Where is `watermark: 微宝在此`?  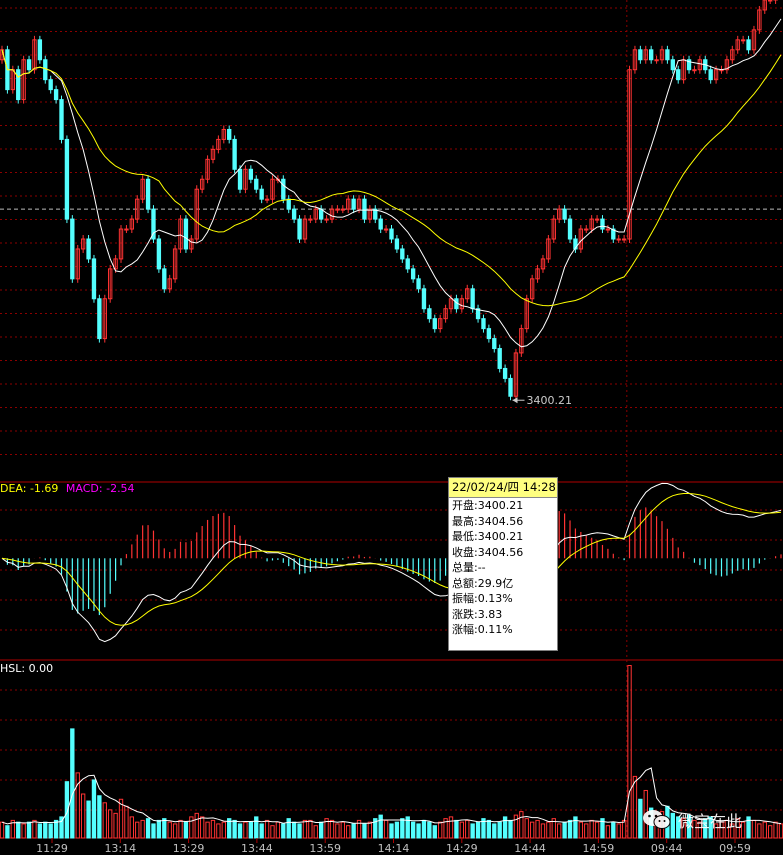
watermark: 微宝在此 is located at coordinates (692, 820).